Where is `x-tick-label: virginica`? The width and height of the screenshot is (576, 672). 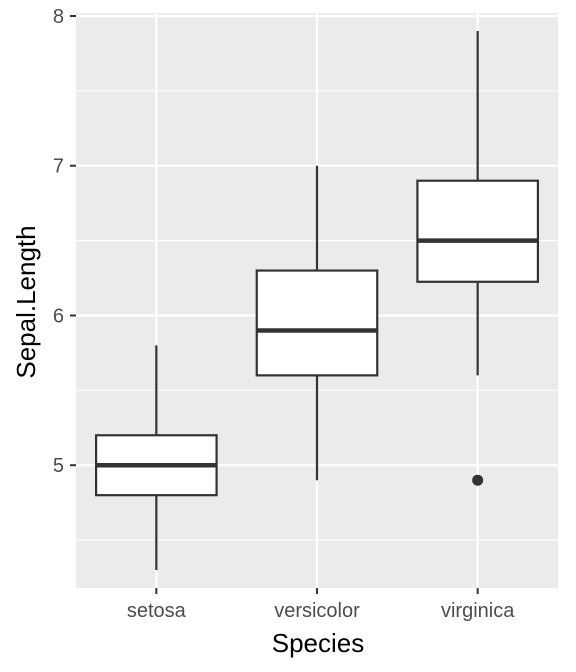
x-tick-label: virginica is located at coordinates (478, 611).